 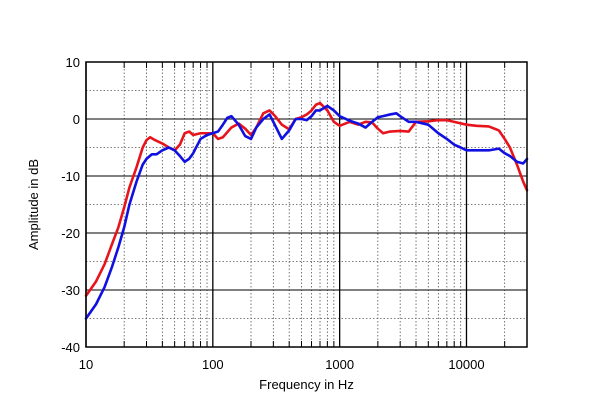 I want to click on x-tick-label: 1000, so click(x=339, y=364).